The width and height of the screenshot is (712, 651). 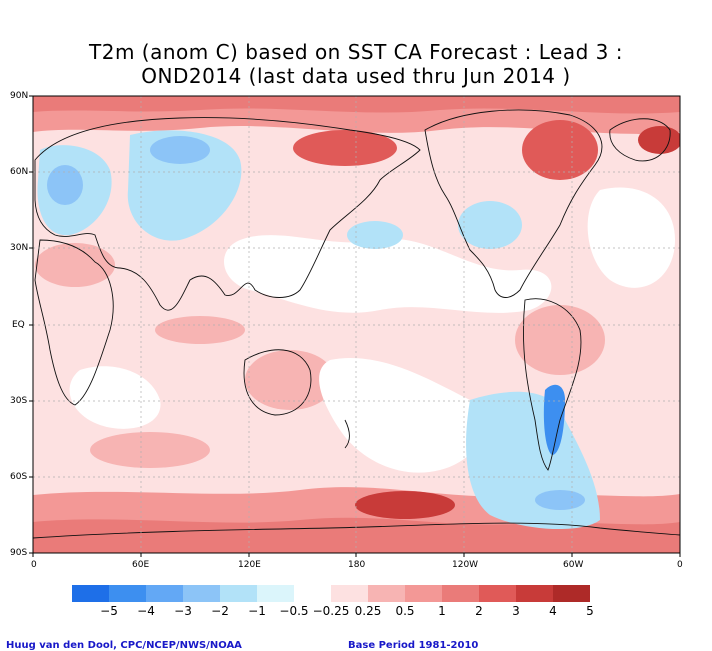 What do you see at coordinates (356, 530) in the screenshot?
I see `antarctica-coastline` at bounding box center [356, 530].